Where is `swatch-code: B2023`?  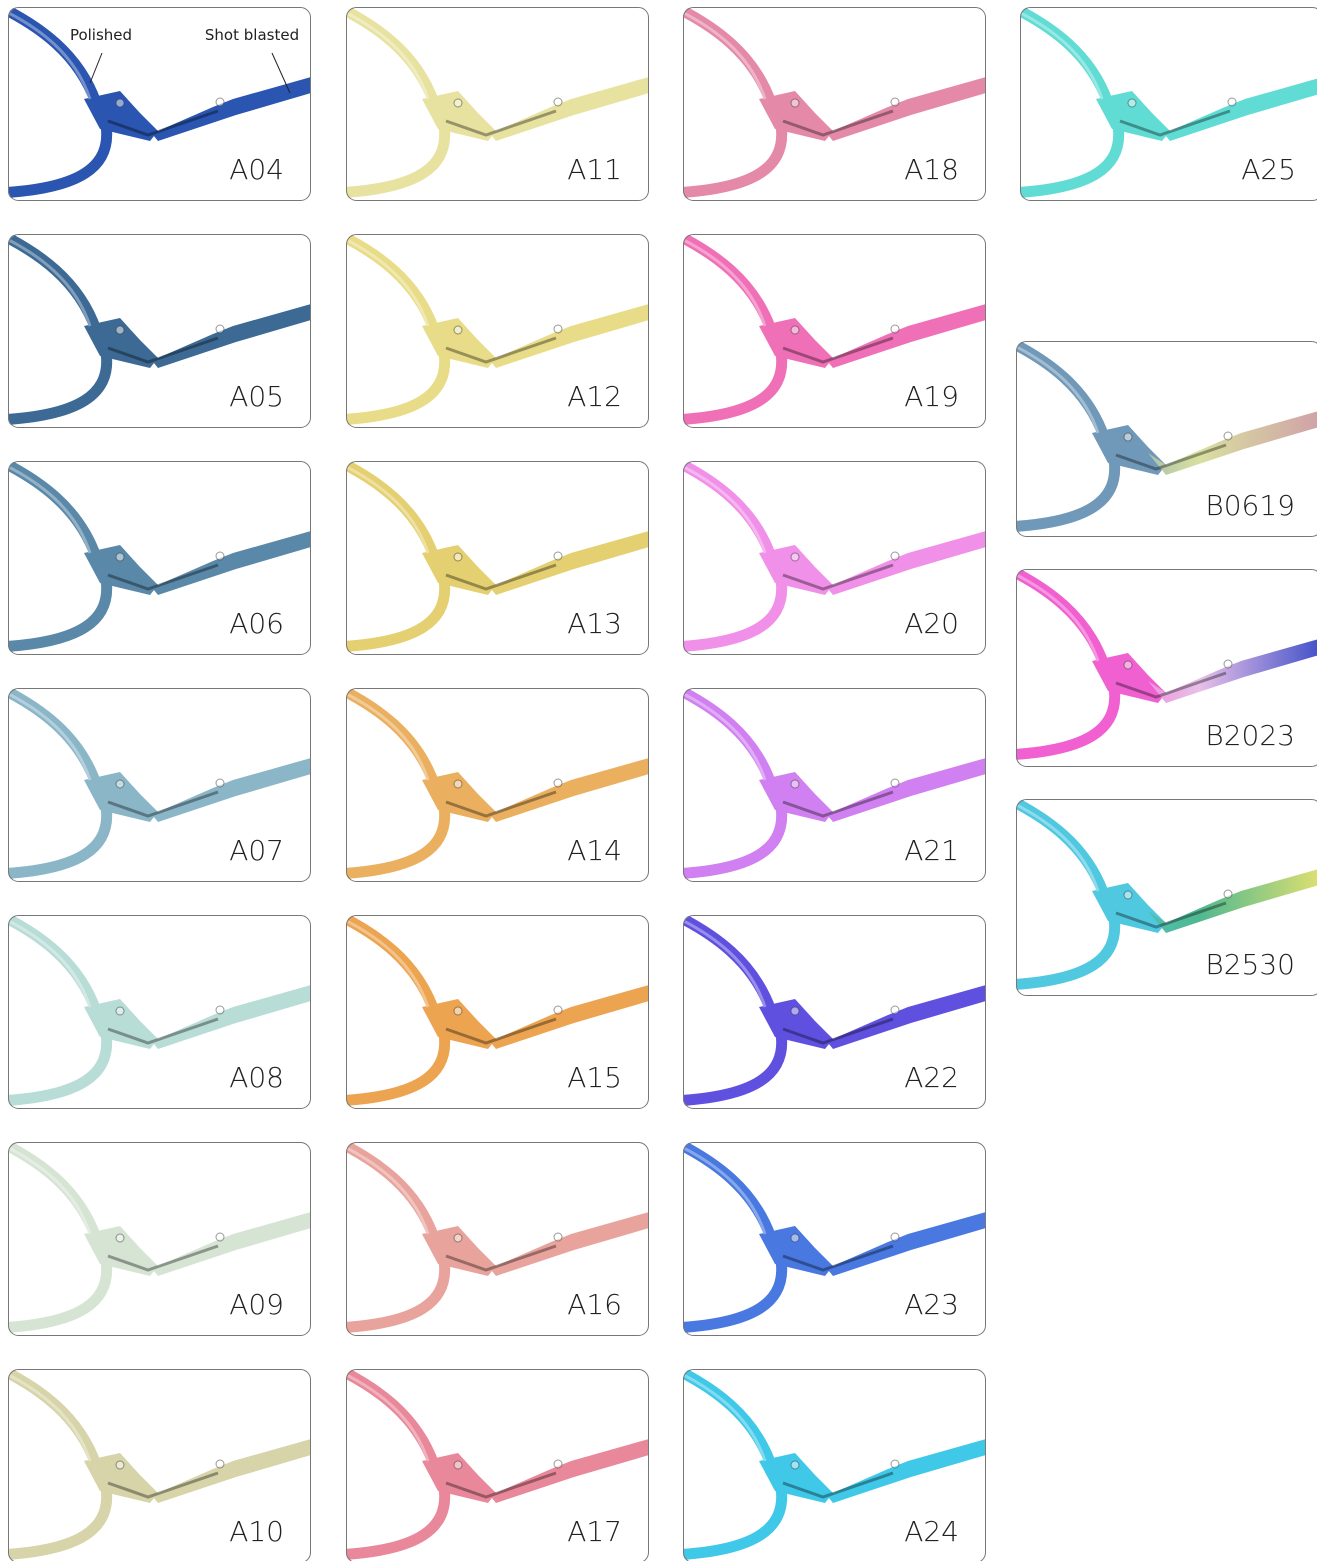 swatch-code: B2023 is located at coordinates (1250, 735).